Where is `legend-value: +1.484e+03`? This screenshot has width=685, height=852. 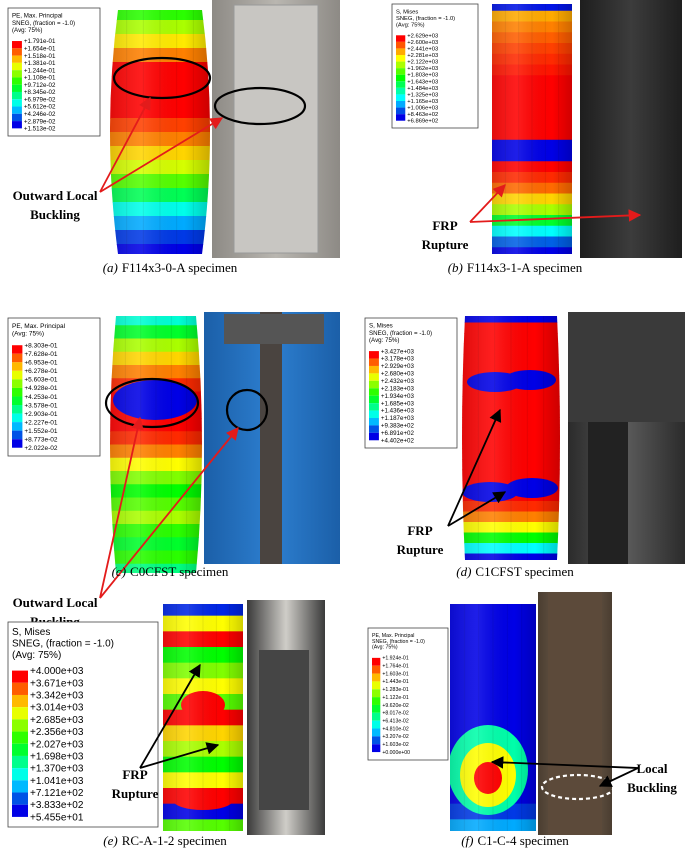 legend-value: +1.484e+03 is located at coordinates (422, 89).